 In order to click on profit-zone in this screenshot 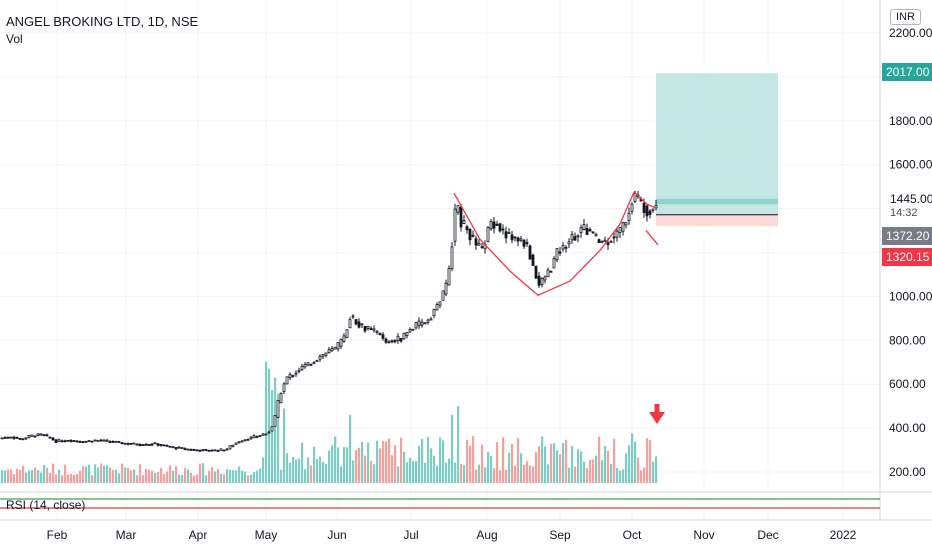, I will do `click(717, 144)`.